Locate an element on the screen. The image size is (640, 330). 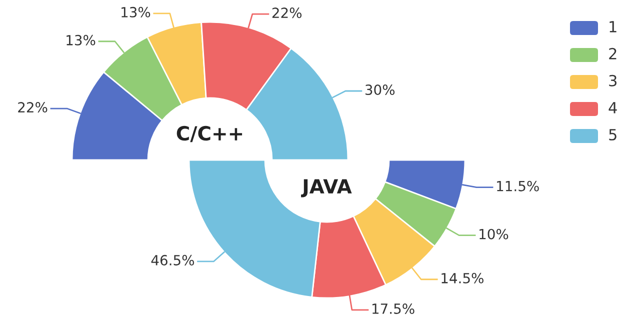
data-label: 30% is located at coordinates (380, 90).